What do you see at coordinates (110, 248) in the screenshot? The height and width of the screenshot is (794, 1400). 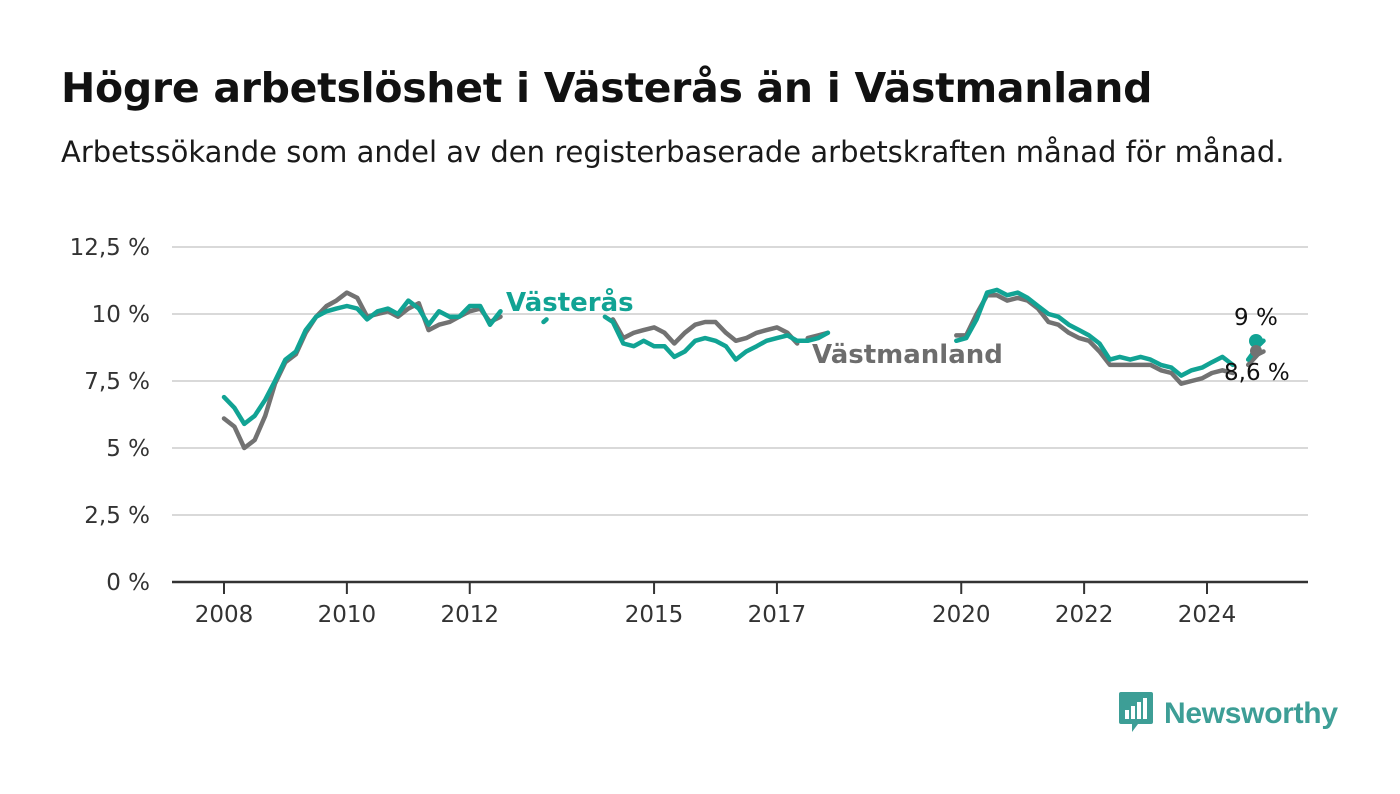 I see `y-tick-label: 12,5 %` at bounding box center [110, 248].